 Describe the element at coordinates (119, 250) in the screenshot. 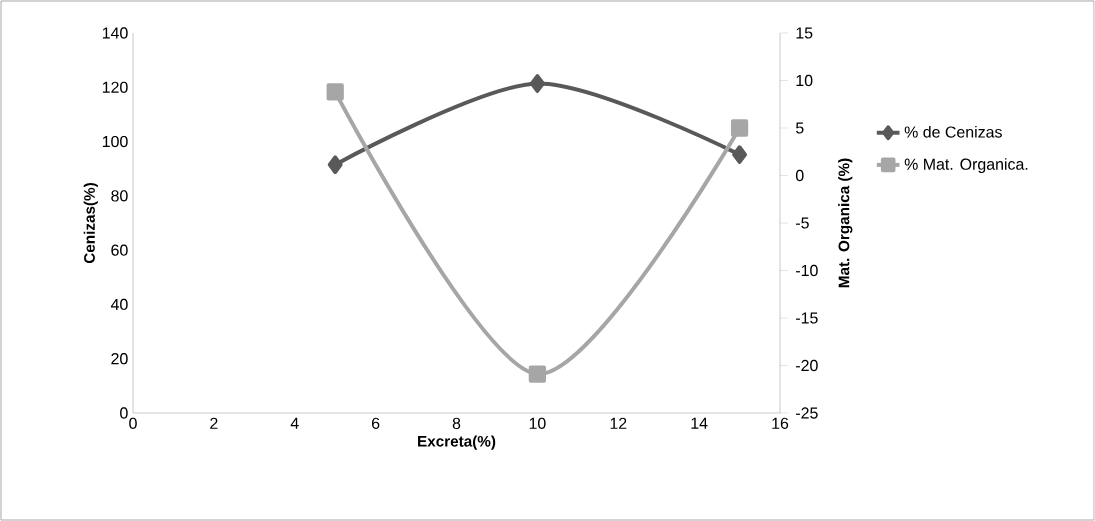

I see `y-tick-label: 60` at that location.